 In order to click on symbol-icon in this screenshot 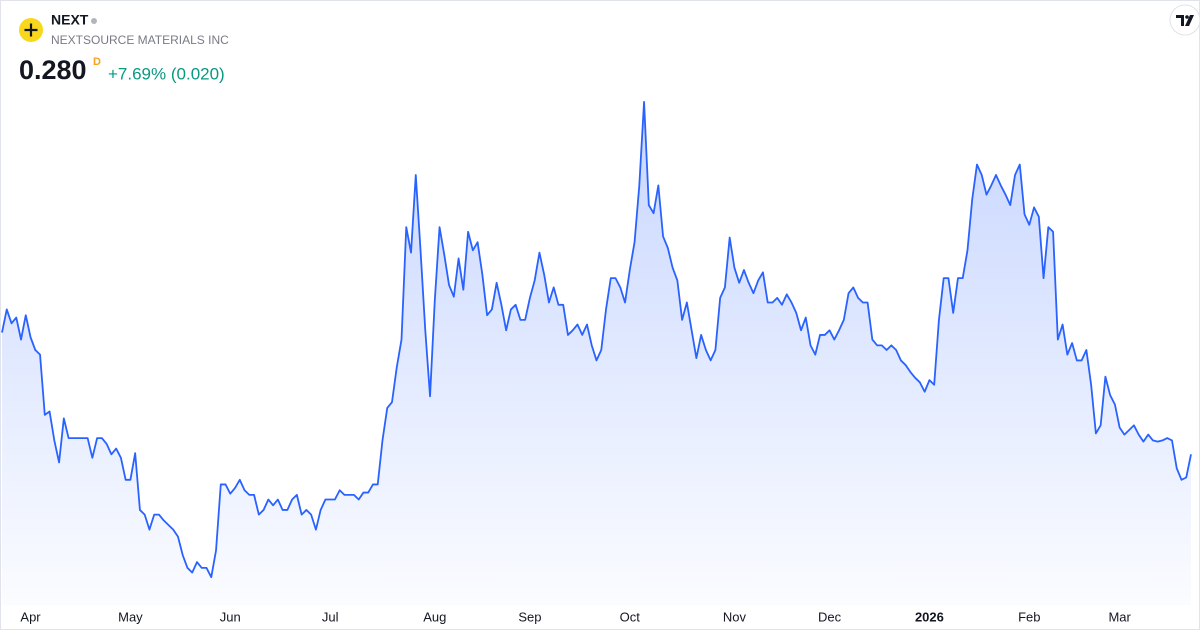, I will do `click(31, 30)`.